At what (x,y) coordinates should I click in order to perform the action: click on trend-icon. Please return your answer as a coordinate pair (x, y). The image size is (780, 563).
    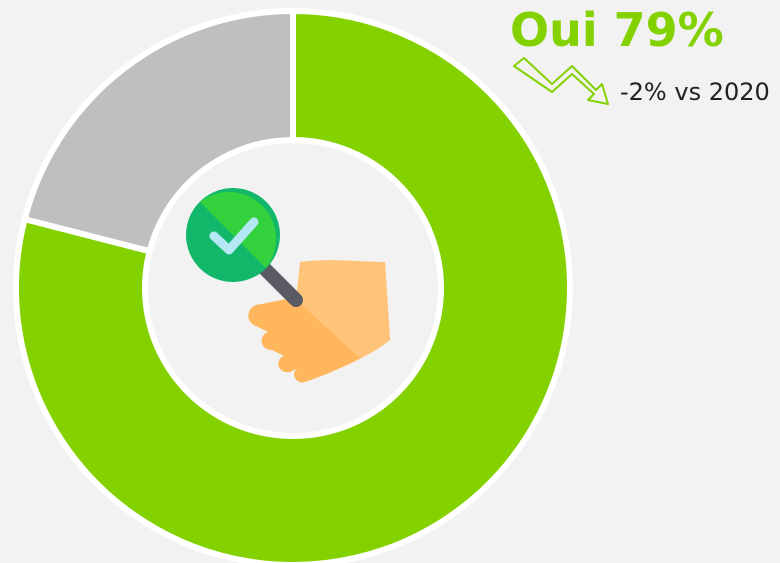
    Looking at the image, I should click on (561, 81).